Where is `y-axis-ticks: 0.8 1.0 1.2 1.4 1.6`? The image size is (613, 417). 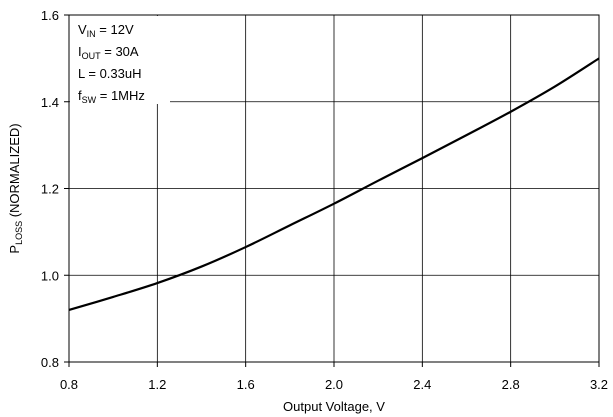 y-axis-ticks: 0.8 1.0 1.2 1.4 1.6 is located at coordinates (55, 189).